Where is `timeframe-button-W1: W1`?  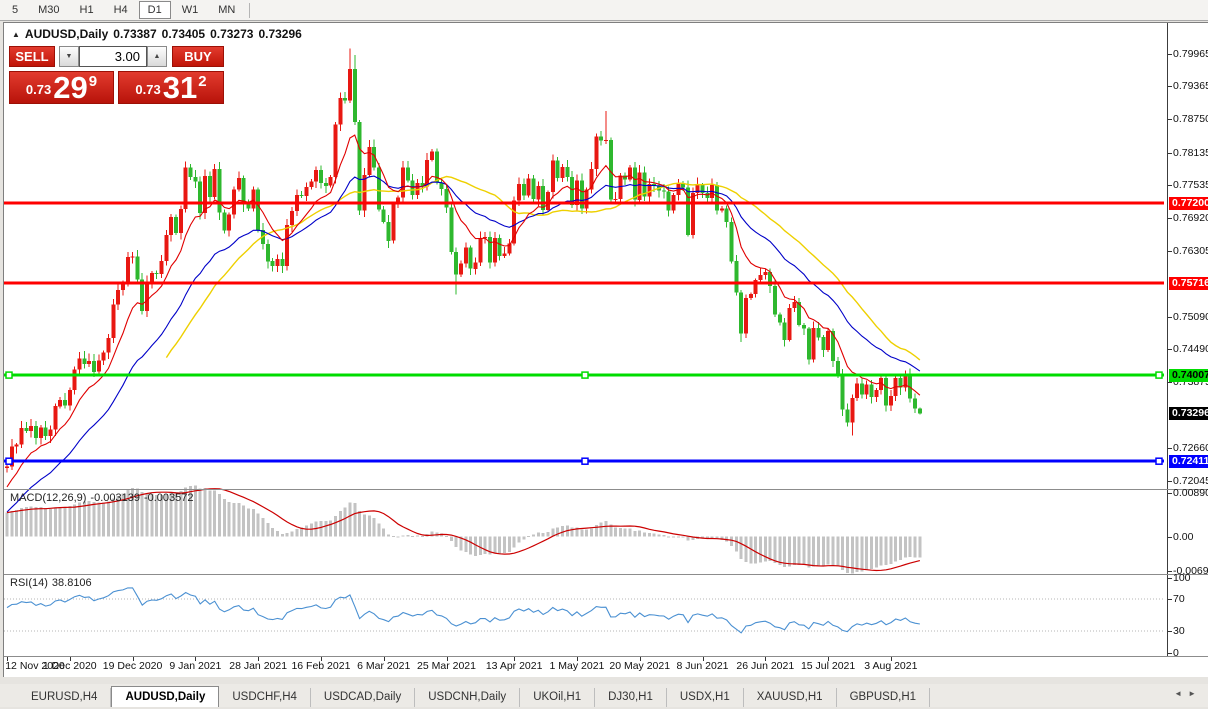 timeframe-button-W1: W1 is located at coordinates (190, 10).